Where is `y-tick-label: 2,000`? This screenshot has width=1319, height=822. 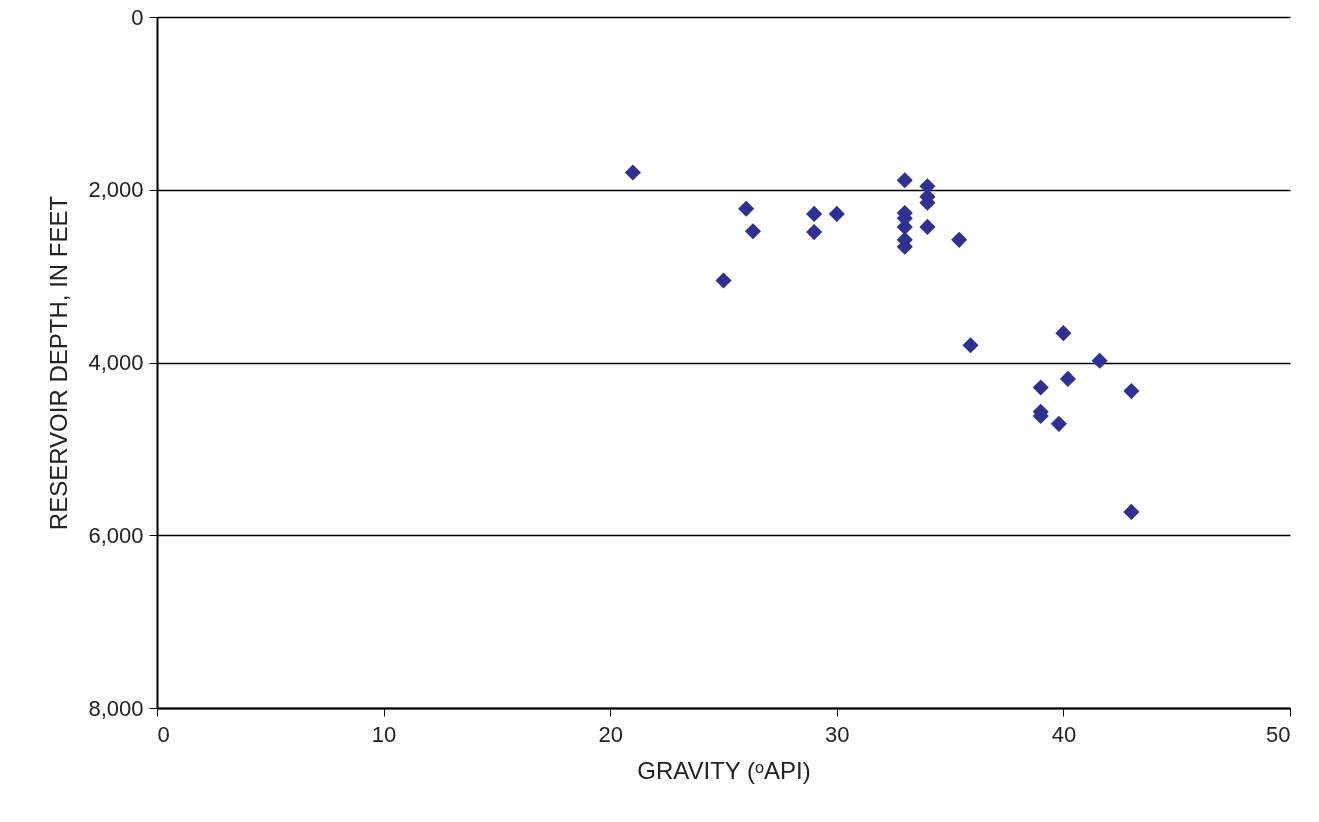 y-tick-label: 2,000 is located at coordinates (116, 190).